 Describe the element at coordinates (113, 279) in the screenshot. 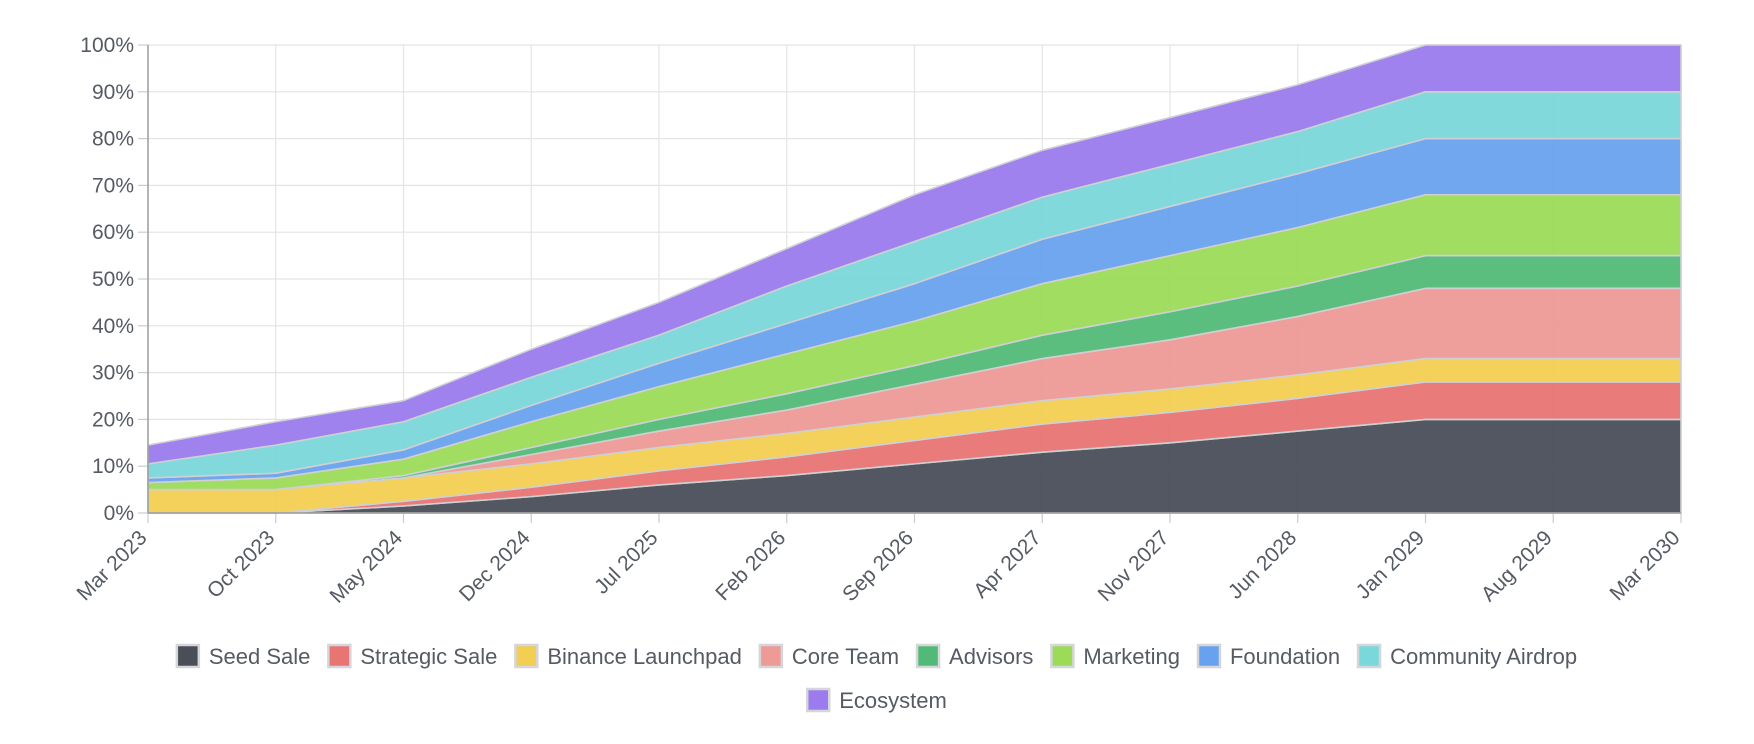

I see `y-tick-label: 50%` at that location.